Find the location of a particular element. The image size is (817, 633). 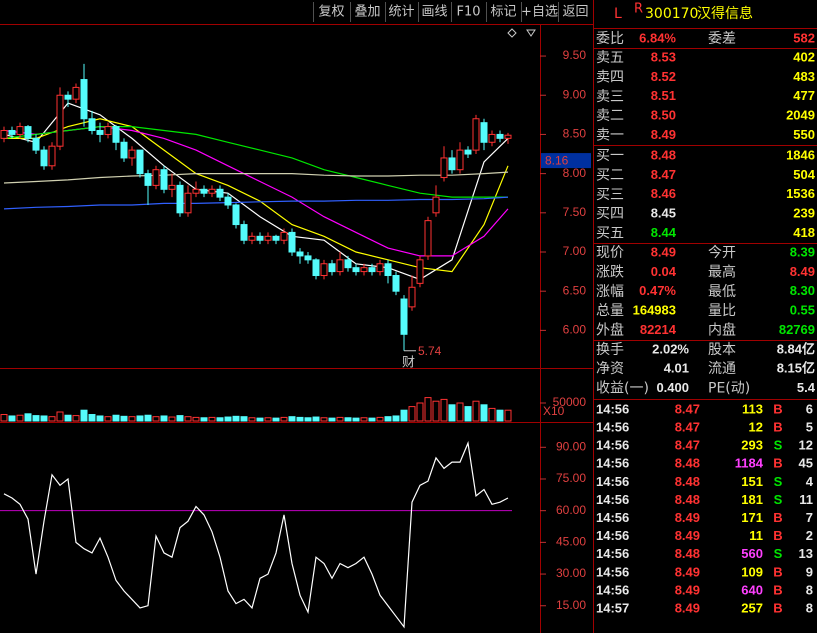

quote-text: 257 is located at coordinates (752, 608).